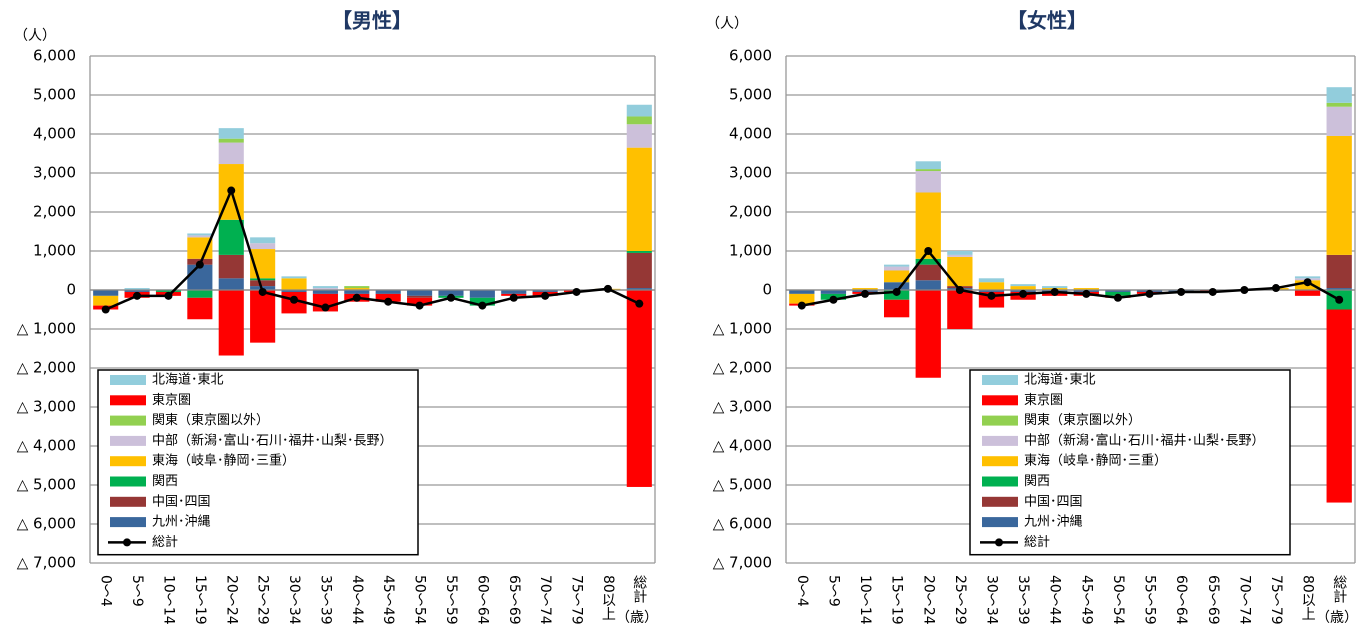 The width and height of the screenshot is (1364, 627). Describe the element at coordinates (1055, 600) in the screenshot. I see `x-tick-label: 40～44` at that location.